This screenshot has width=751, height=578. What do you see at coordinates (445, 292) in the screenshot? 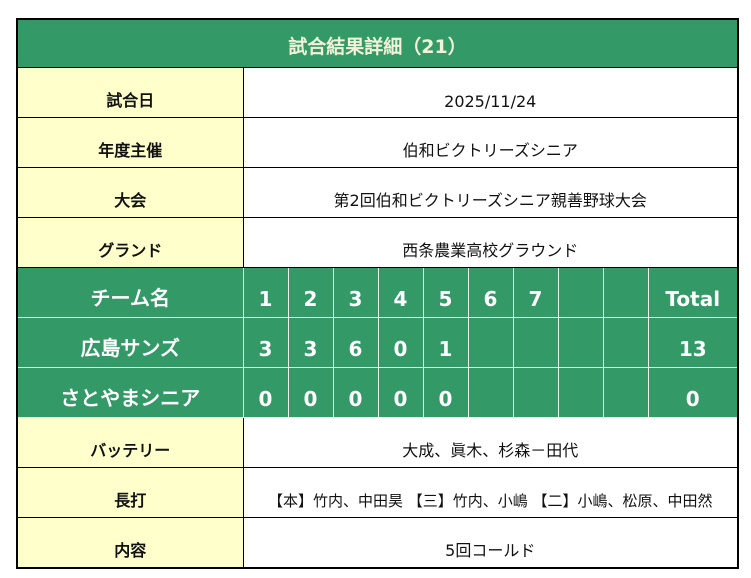
I see `inning-header: 5` at bounding box center [445, 292].